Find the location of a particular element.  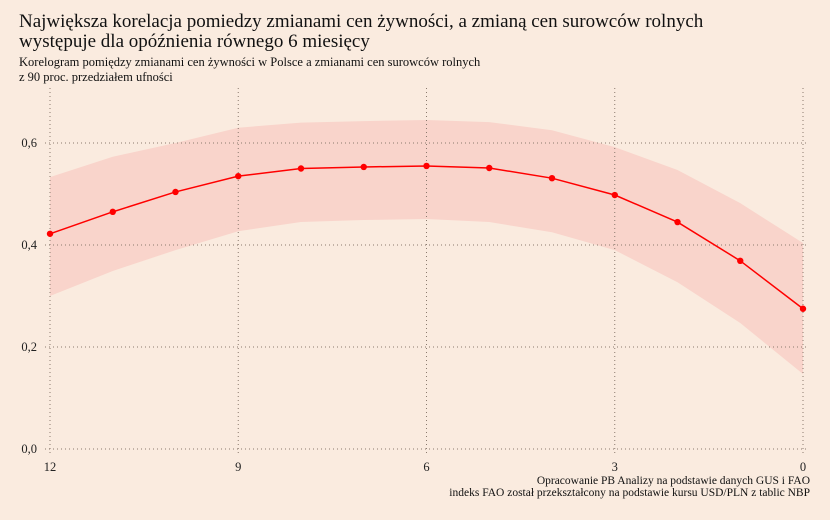

x-tick-label: 3 is located at coordinates (615, 467).